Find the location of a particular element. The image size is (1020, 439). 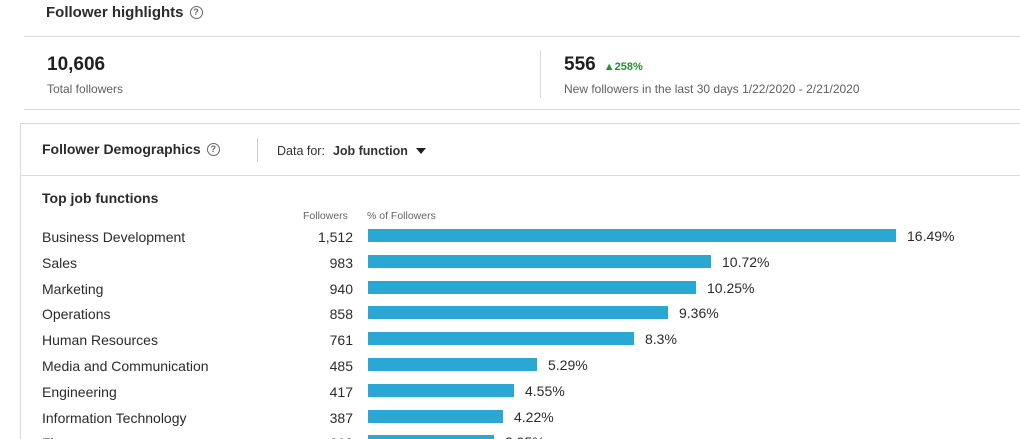

section-title: Top job functions is located at coordinates (100, 198).